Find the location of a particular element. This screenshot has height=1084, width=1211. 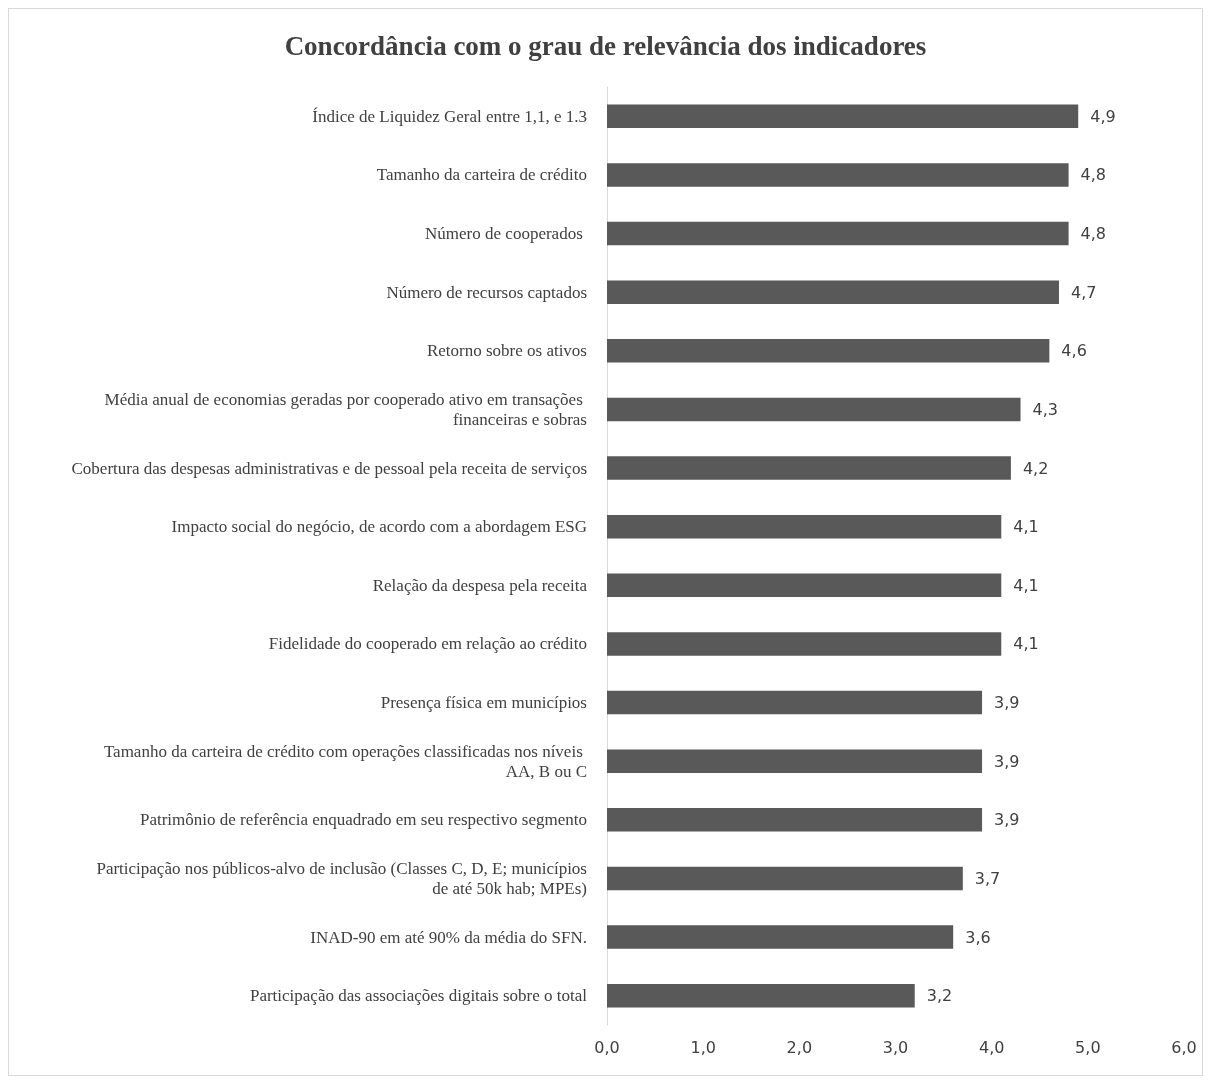

y-tick-label: Participação das associações digitais sobre o total is located at coordinates (418, 996).